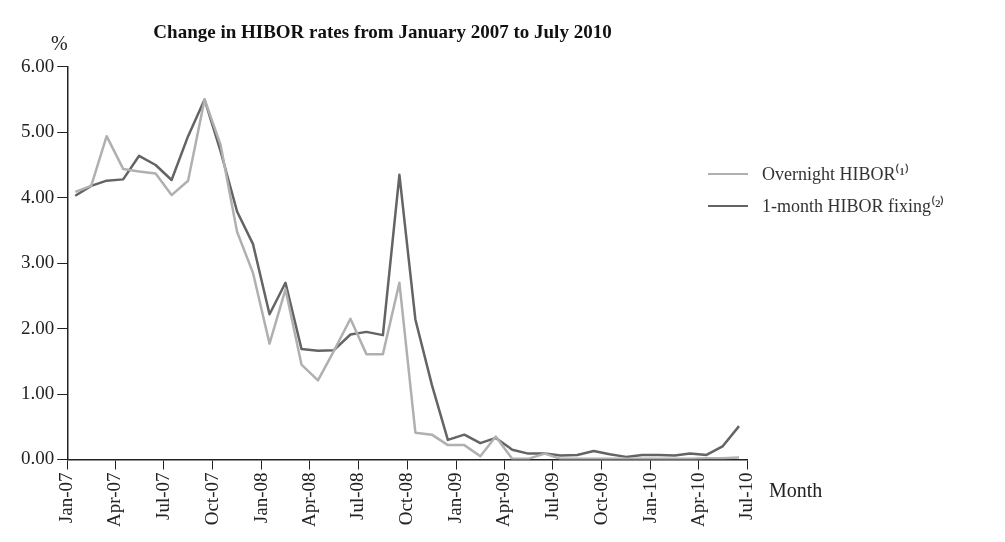 This screenshot has height=542, width=1005. What do you see at coordinates (38, 327) in the screenshot?
I see `y-tick-label: 2.00` at bounding box center [38, 327].